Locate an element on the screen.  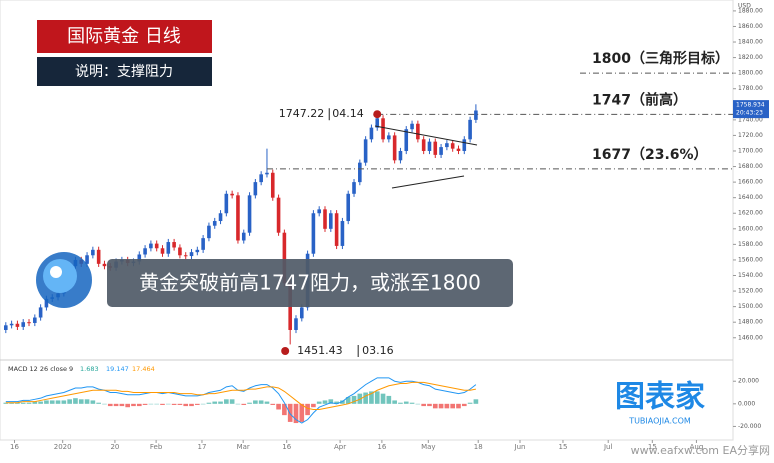
y-tick-label: 1680.00 is located at coordinates (750, 166).